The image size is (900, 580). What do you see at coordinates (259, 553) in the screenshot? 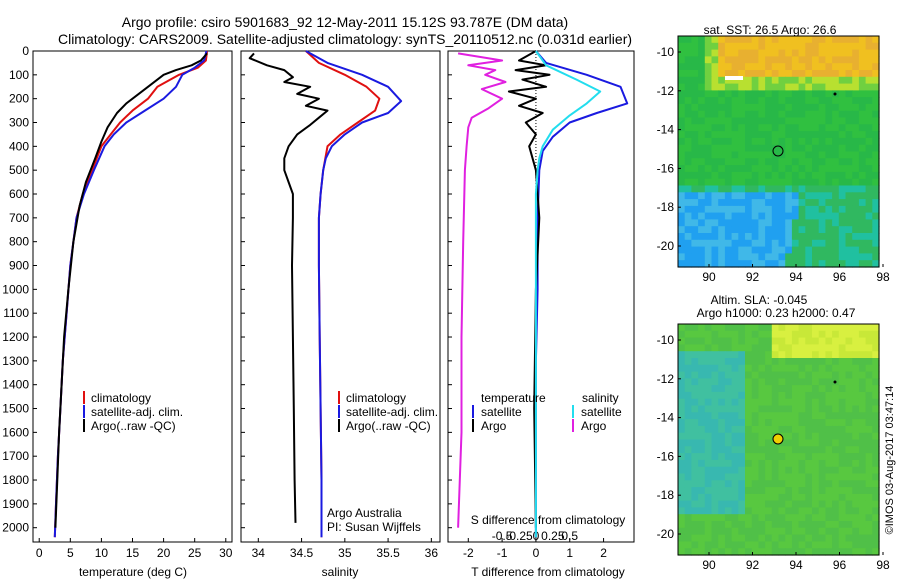
I see `x-tick-label: 34` at bounding box center [259, 553].